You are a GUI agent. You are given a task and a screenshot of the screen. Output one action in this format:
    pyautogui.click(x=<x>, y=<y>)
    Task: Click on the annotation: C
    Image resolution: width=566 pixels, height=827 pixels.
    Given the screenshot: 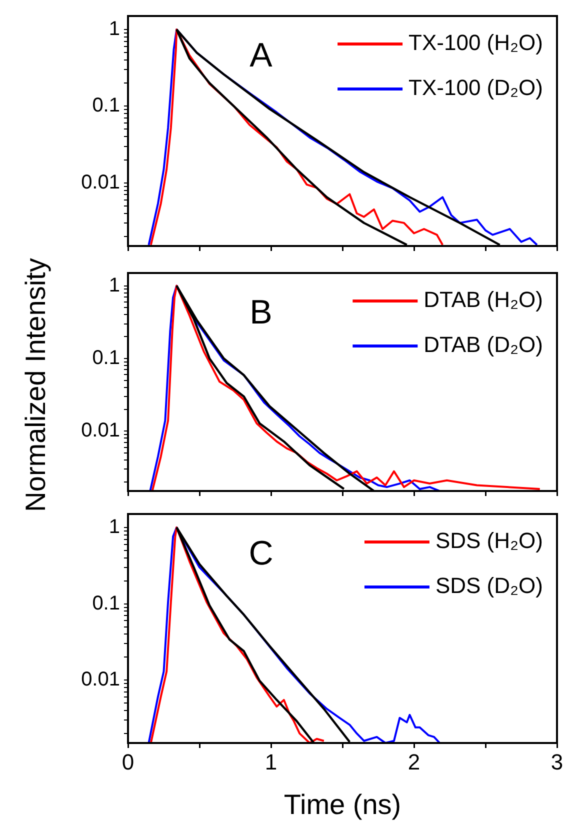 What is the action you would take?
    pyautogui.click(x=261, y=553)
    